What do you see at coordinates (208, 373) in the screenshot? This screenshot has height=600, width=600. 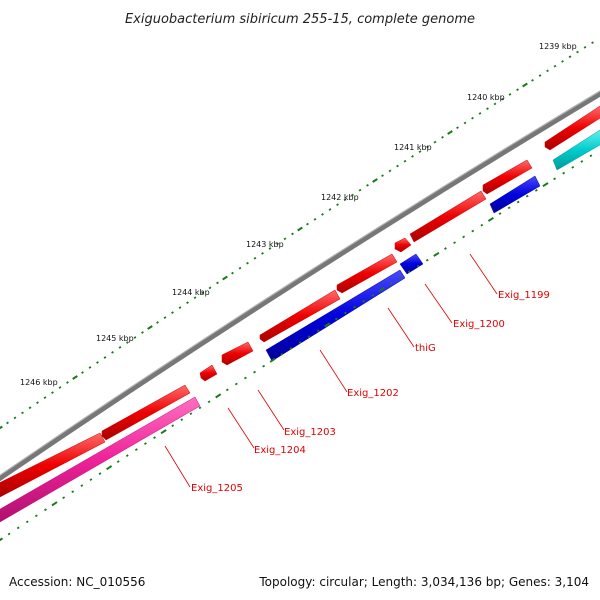 I see `gene-exig-1203-fwd` at bounding box center [208, 373].